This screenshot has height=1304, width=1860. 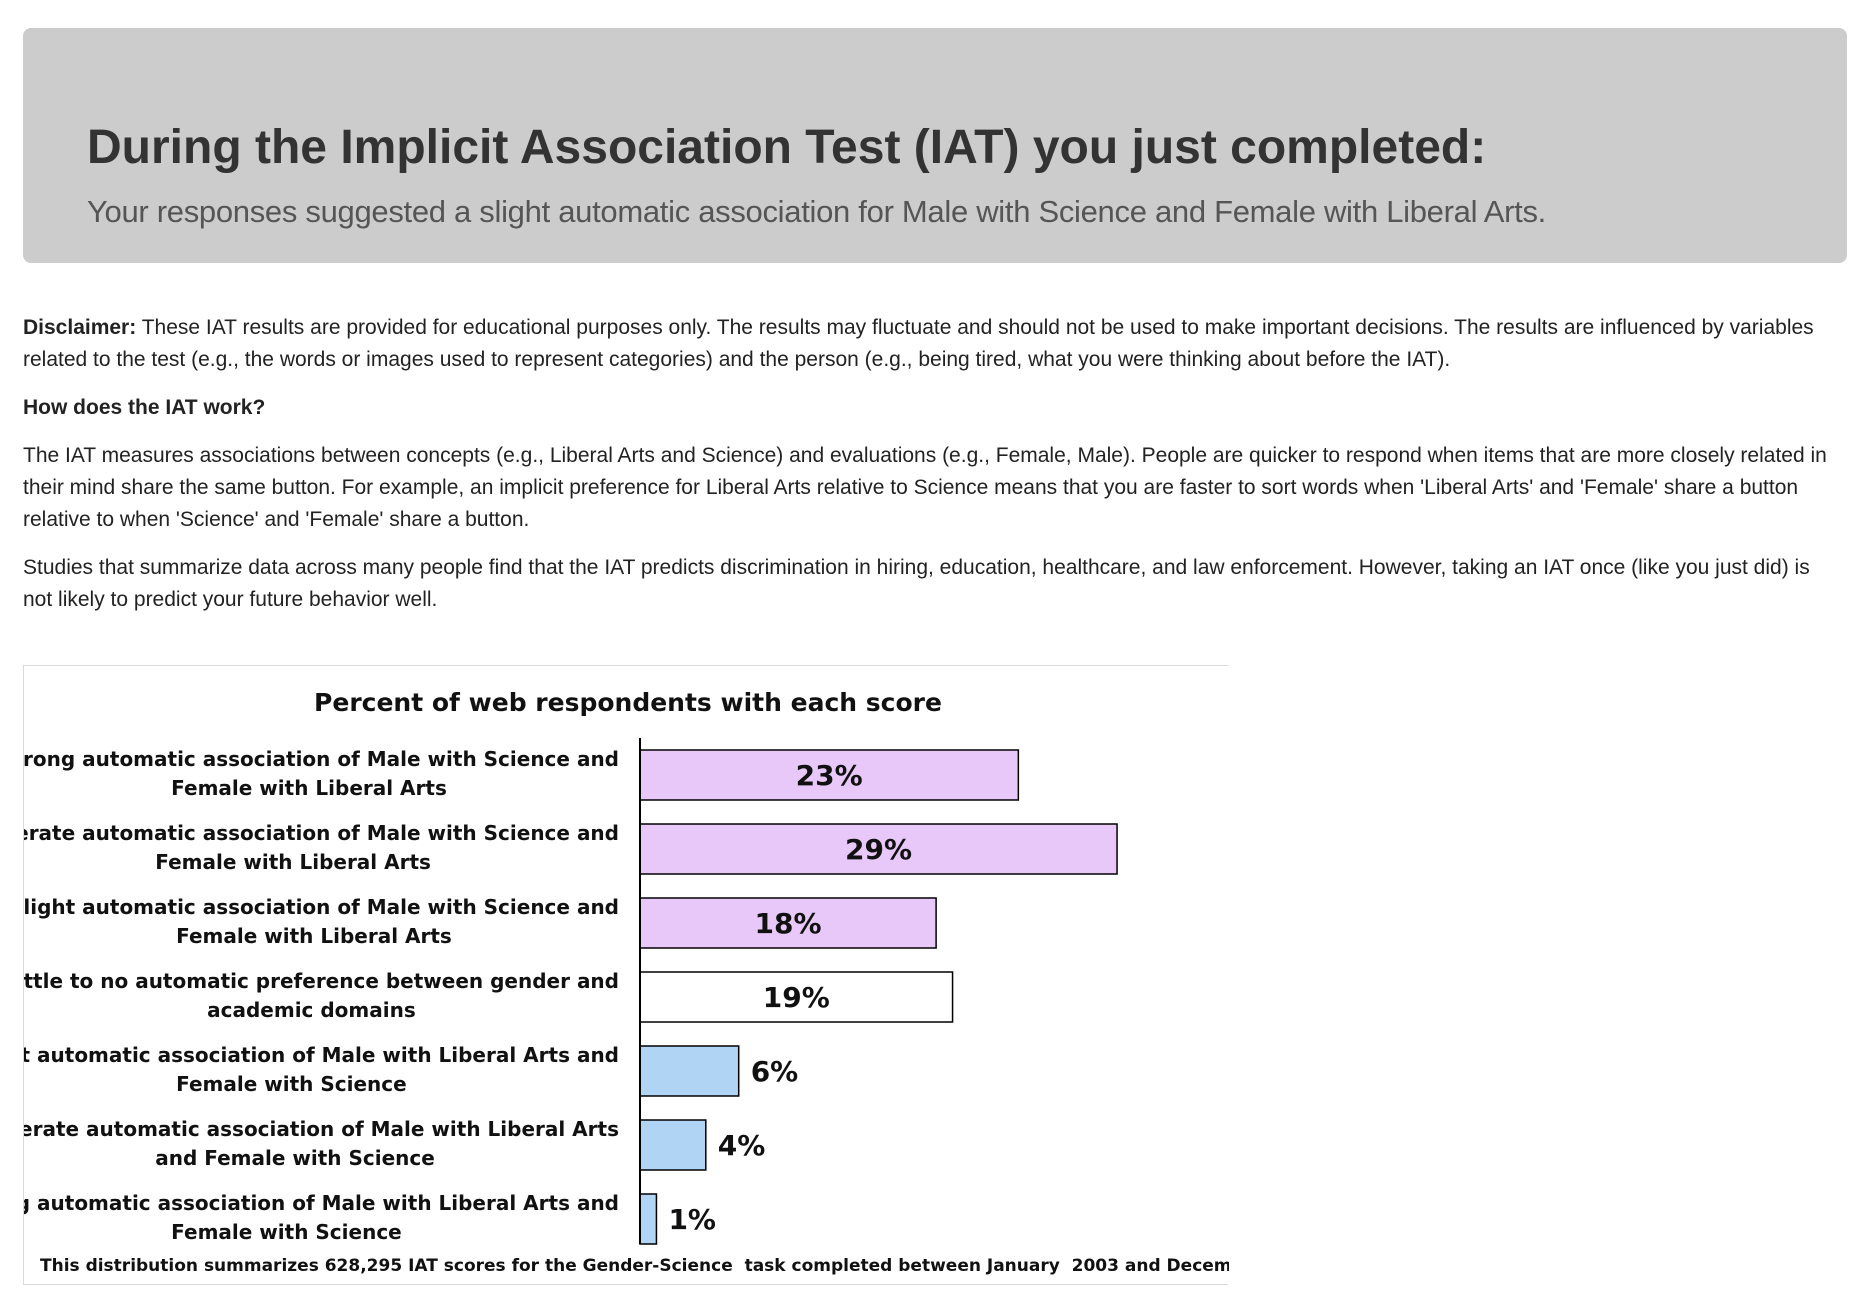 I want to click on bar-value-label: 4%, so click(x=742, y=1145).